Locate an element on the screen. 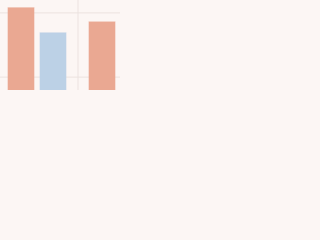 This screenshot has height=240, width=320. chart is located at coordinates (60, 45).